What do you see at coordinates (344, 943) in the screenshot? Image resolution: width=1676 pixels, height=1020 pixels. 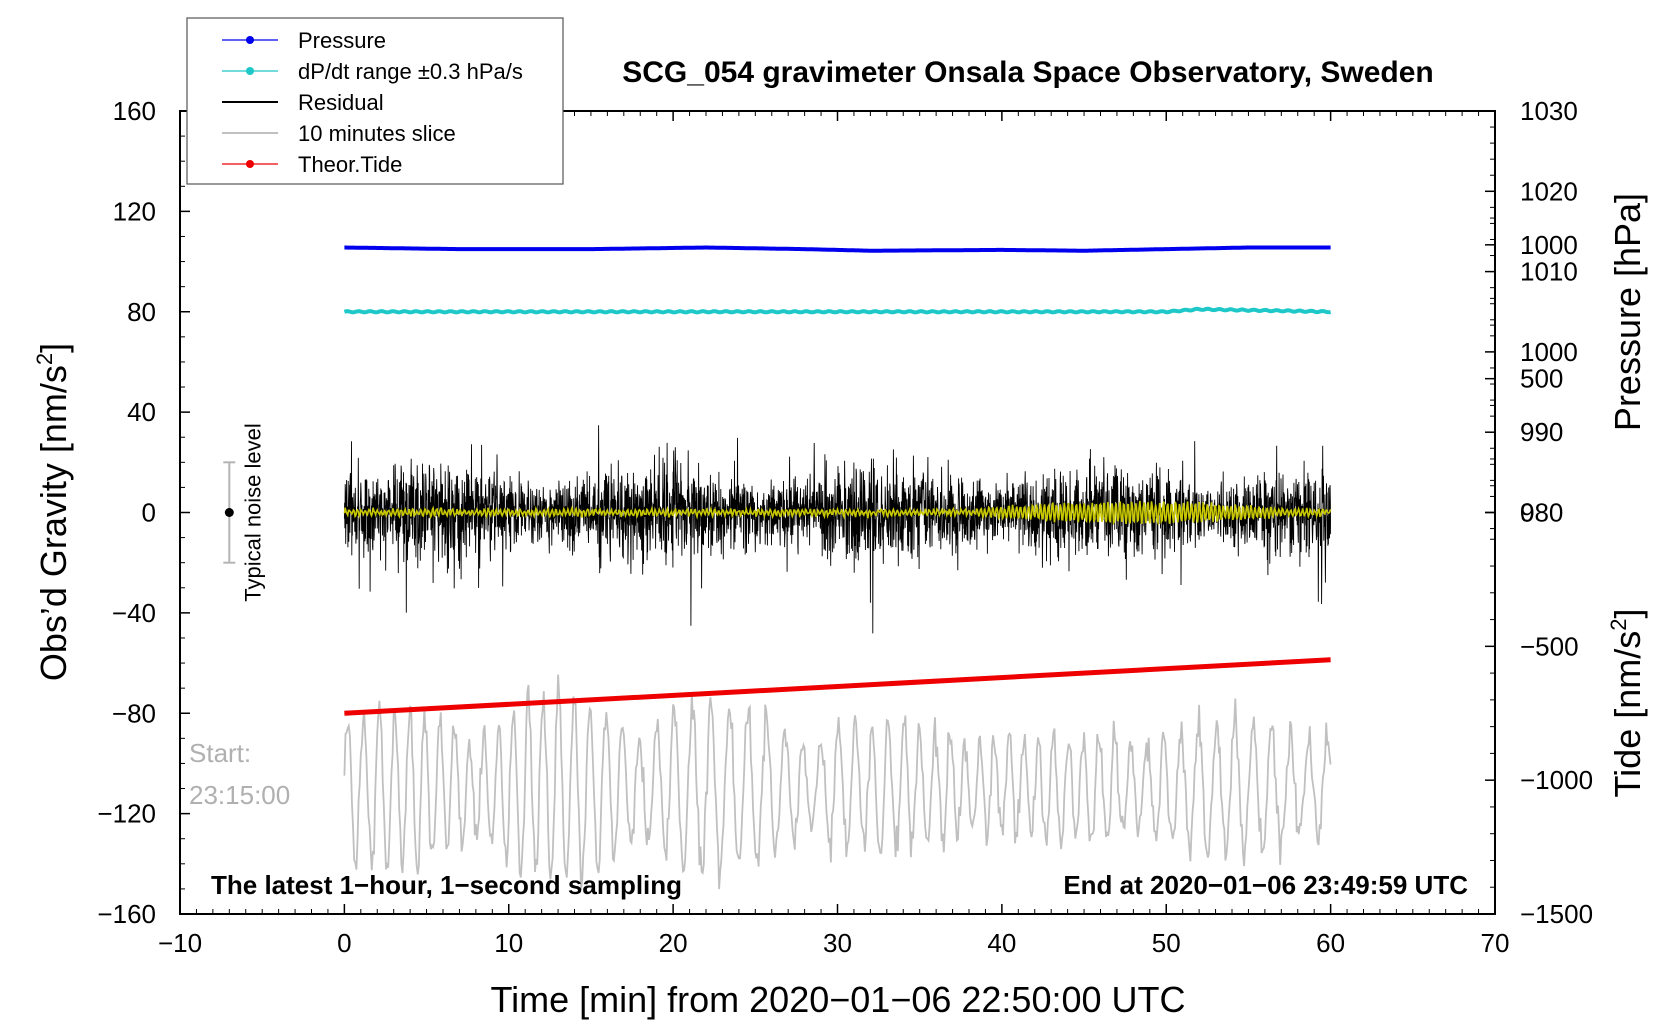 I see `x-tick-label: 0` at bounding box center [344, 943].